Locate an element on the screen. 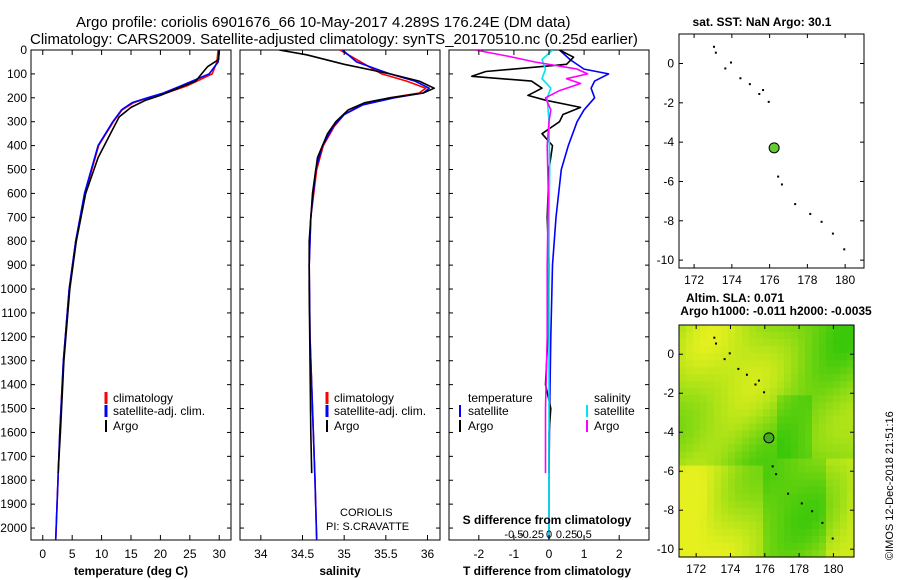  depth-tick-label: 600 is located at coordinates (17, 193).